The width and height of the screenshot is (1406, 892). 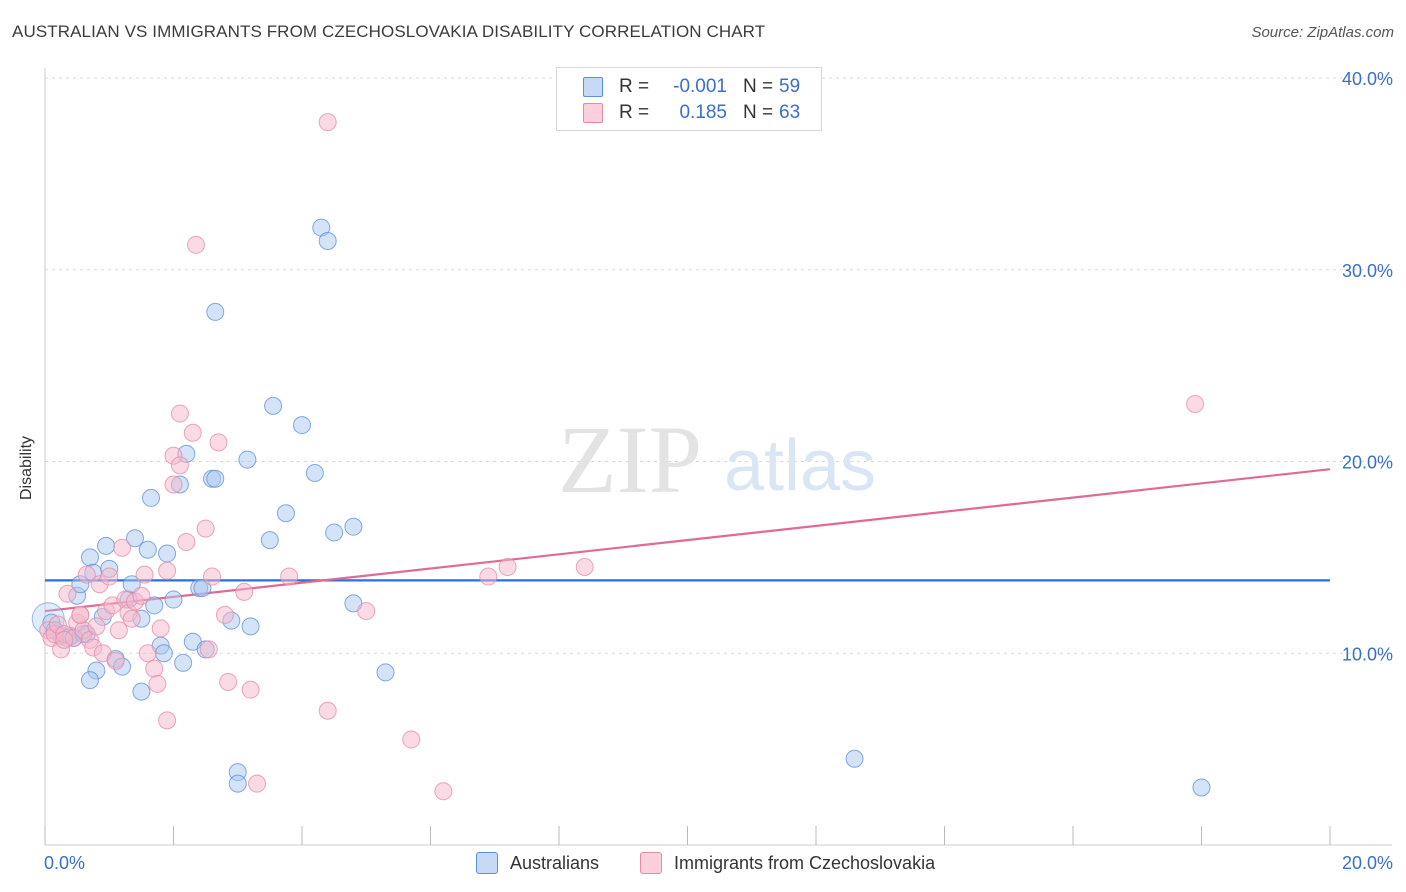 I want to click on watermark-atlas: atlas, so click(x=800, y=466).